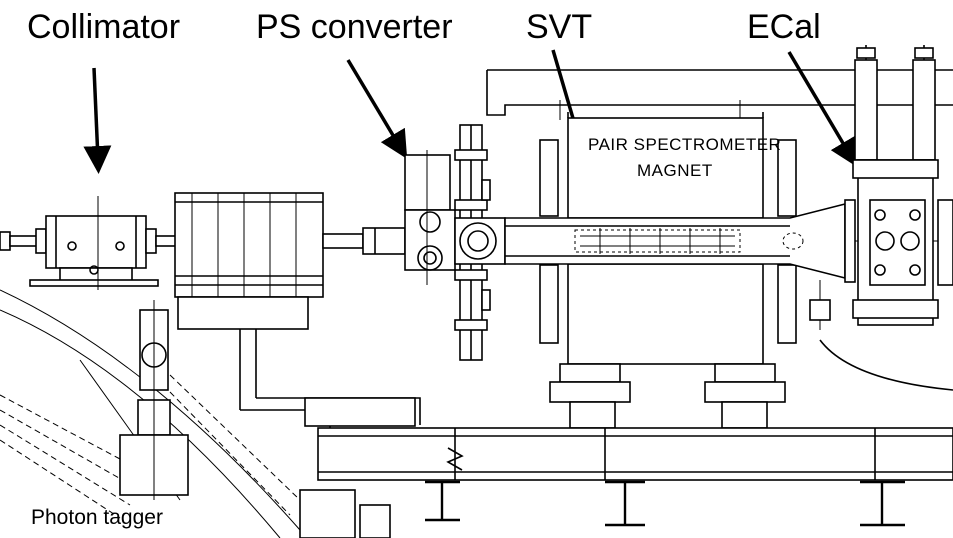  I want to click on pair-spectrometer-magnet: PAIR SPECTROMETER MAGNET, so click(668, 238).